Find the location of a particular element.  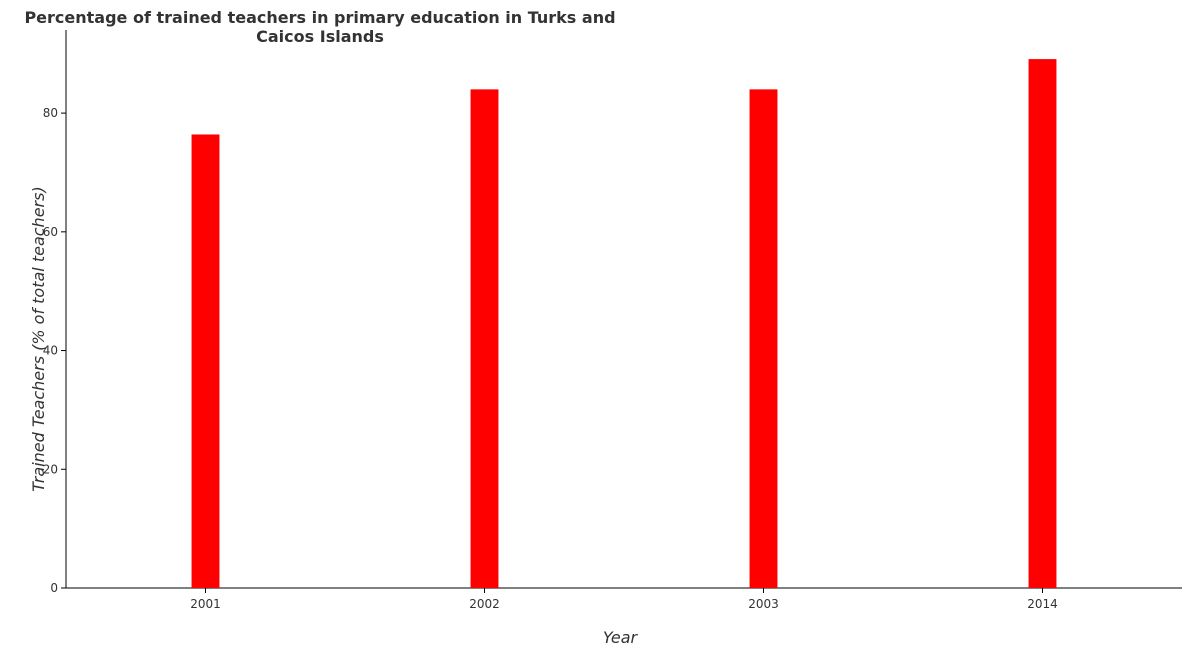

x-axis-label: Year is located at coordinates (621, 637).